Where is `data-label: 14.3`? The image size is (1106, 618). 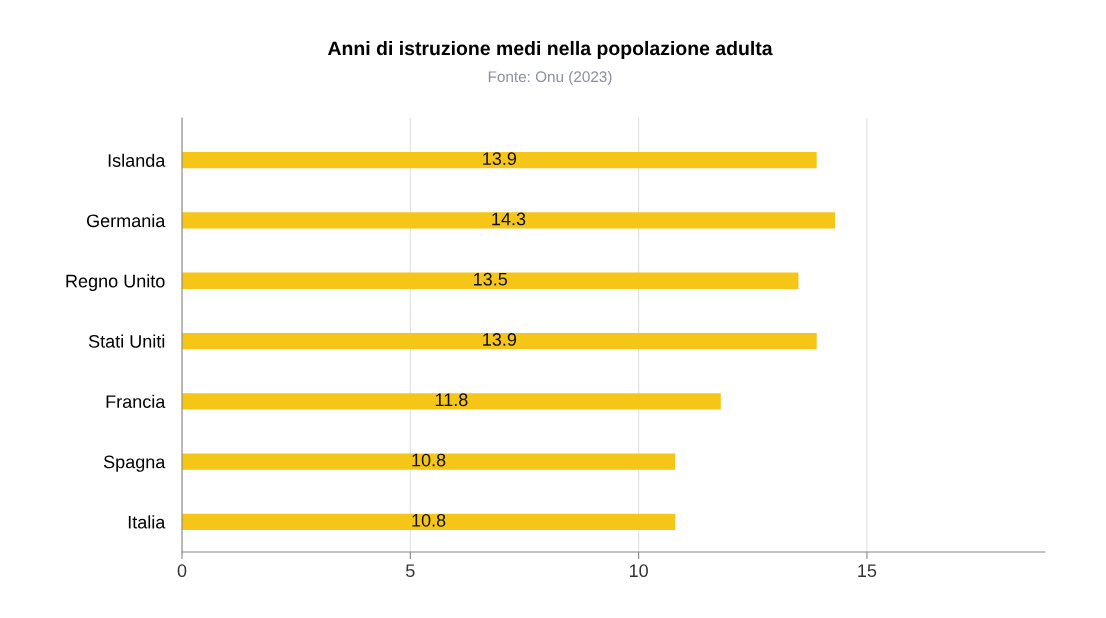 data-label: 14.3 is located at coordinates (509, 219).